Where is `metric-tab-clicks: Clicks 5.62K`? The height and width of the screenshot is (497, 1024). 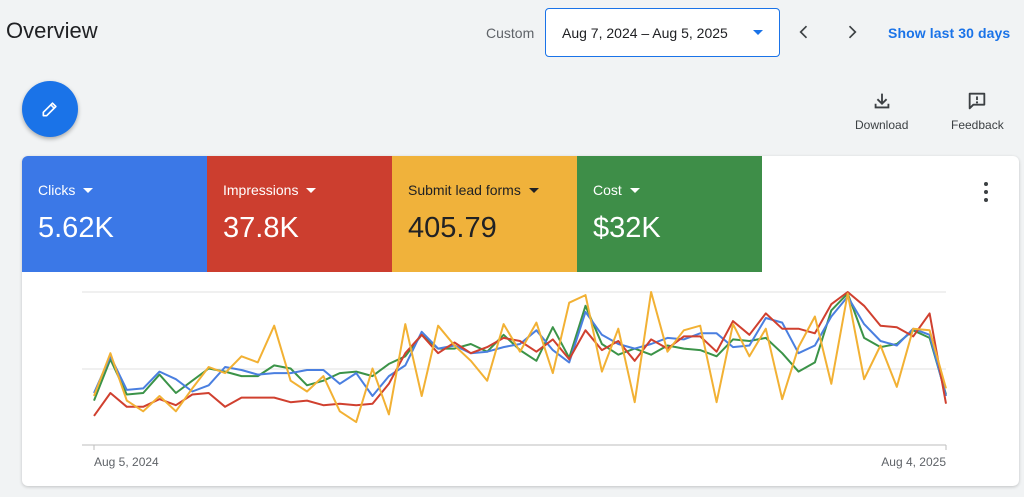 metric-tab-clicks: Clicks 5.62K is located at coordinates (114, 214).